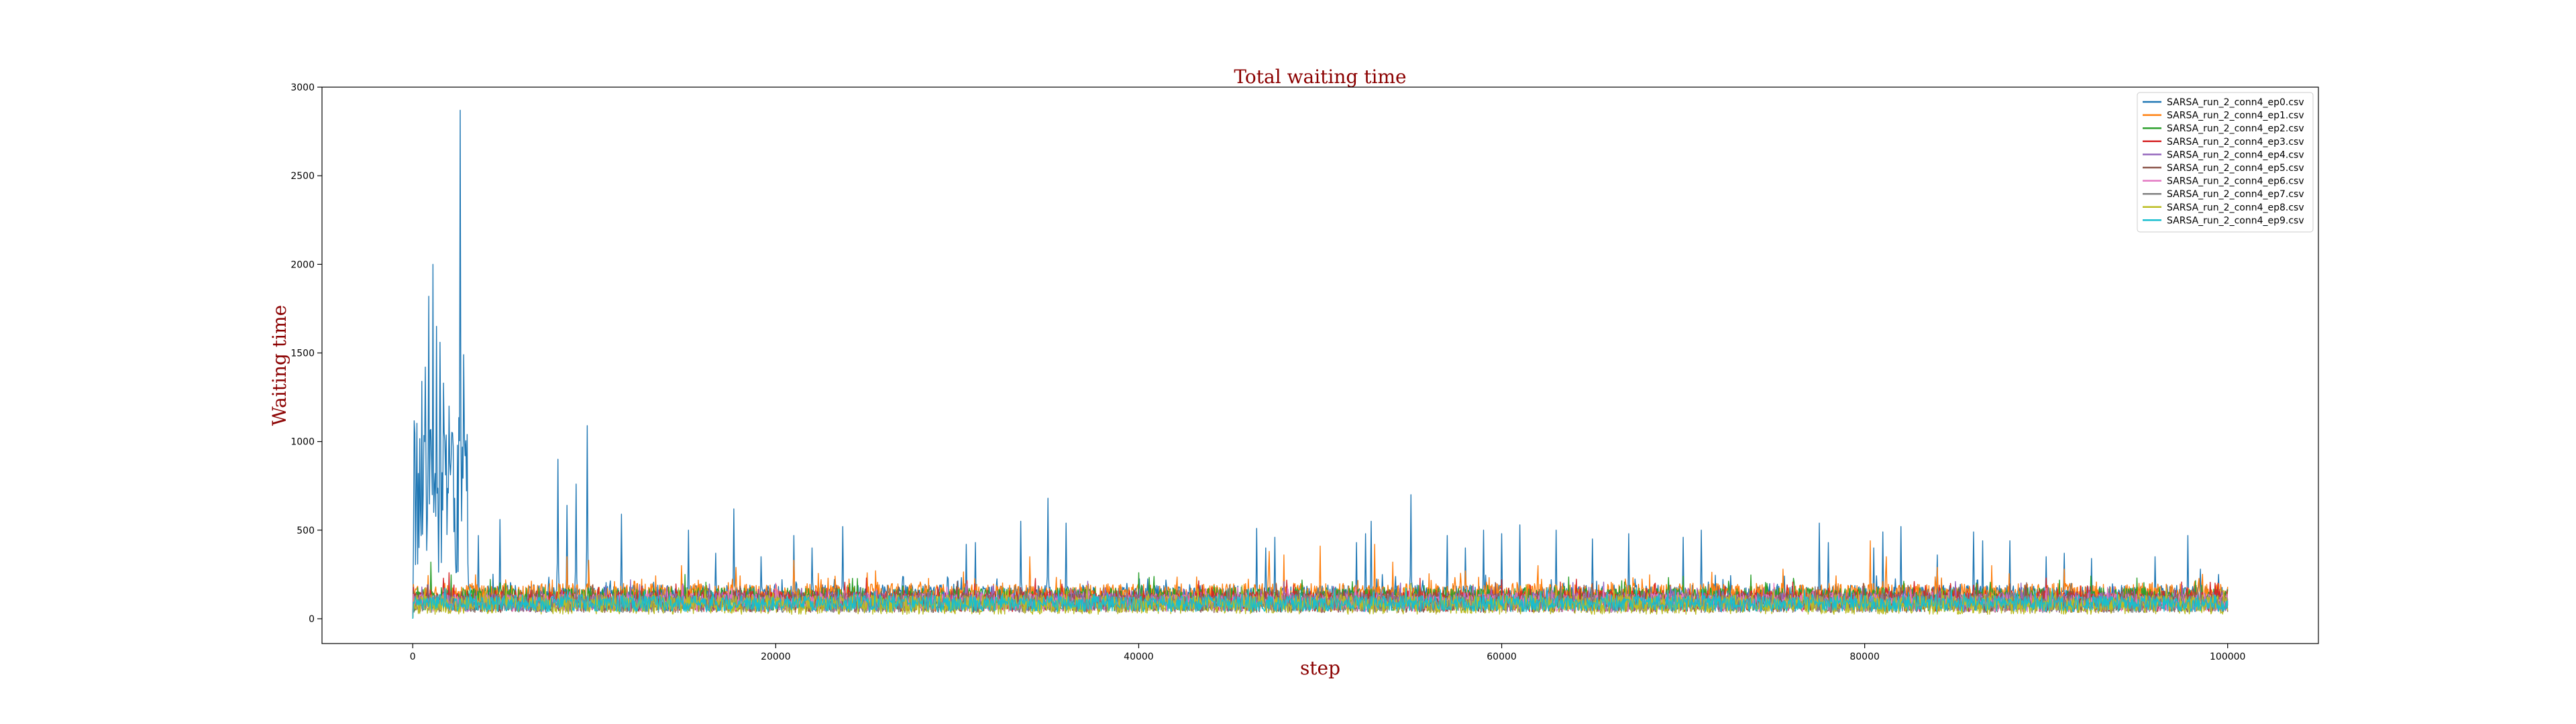 The image size is (2576, 724). What do you see at coordinates (2235, 128) in the screenshot?
I see `legend-entry-label: SARSA_run_2_conn4_ep2.csv` at bounding box center [2235, 128].